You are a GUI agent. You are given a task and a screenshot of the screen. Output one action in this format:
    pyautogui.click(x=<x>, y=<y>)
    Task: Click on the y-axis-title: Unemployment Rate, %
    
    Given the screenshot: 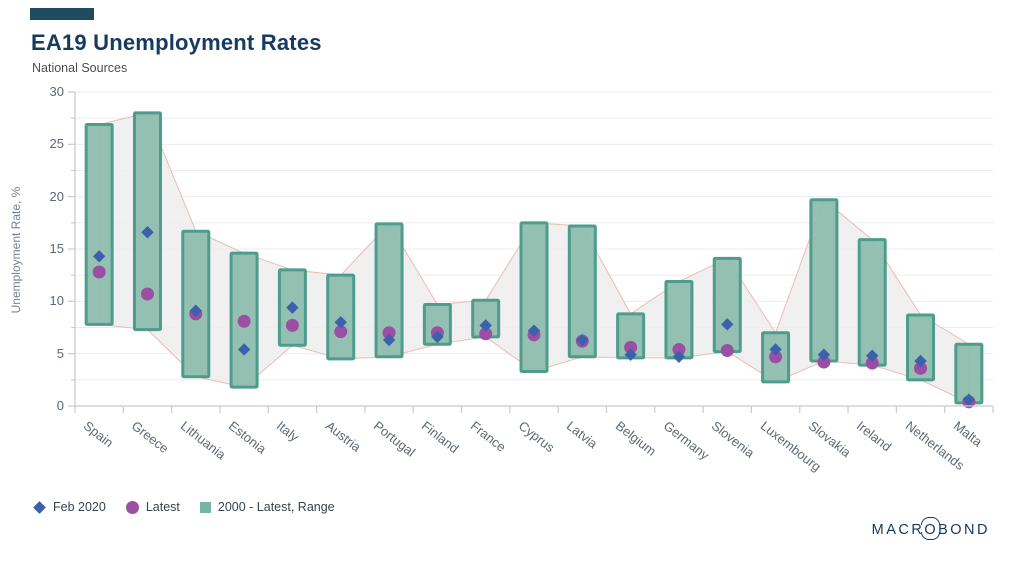 What is the action you would take?
    pyautogui.click(x=16, y=250)
    